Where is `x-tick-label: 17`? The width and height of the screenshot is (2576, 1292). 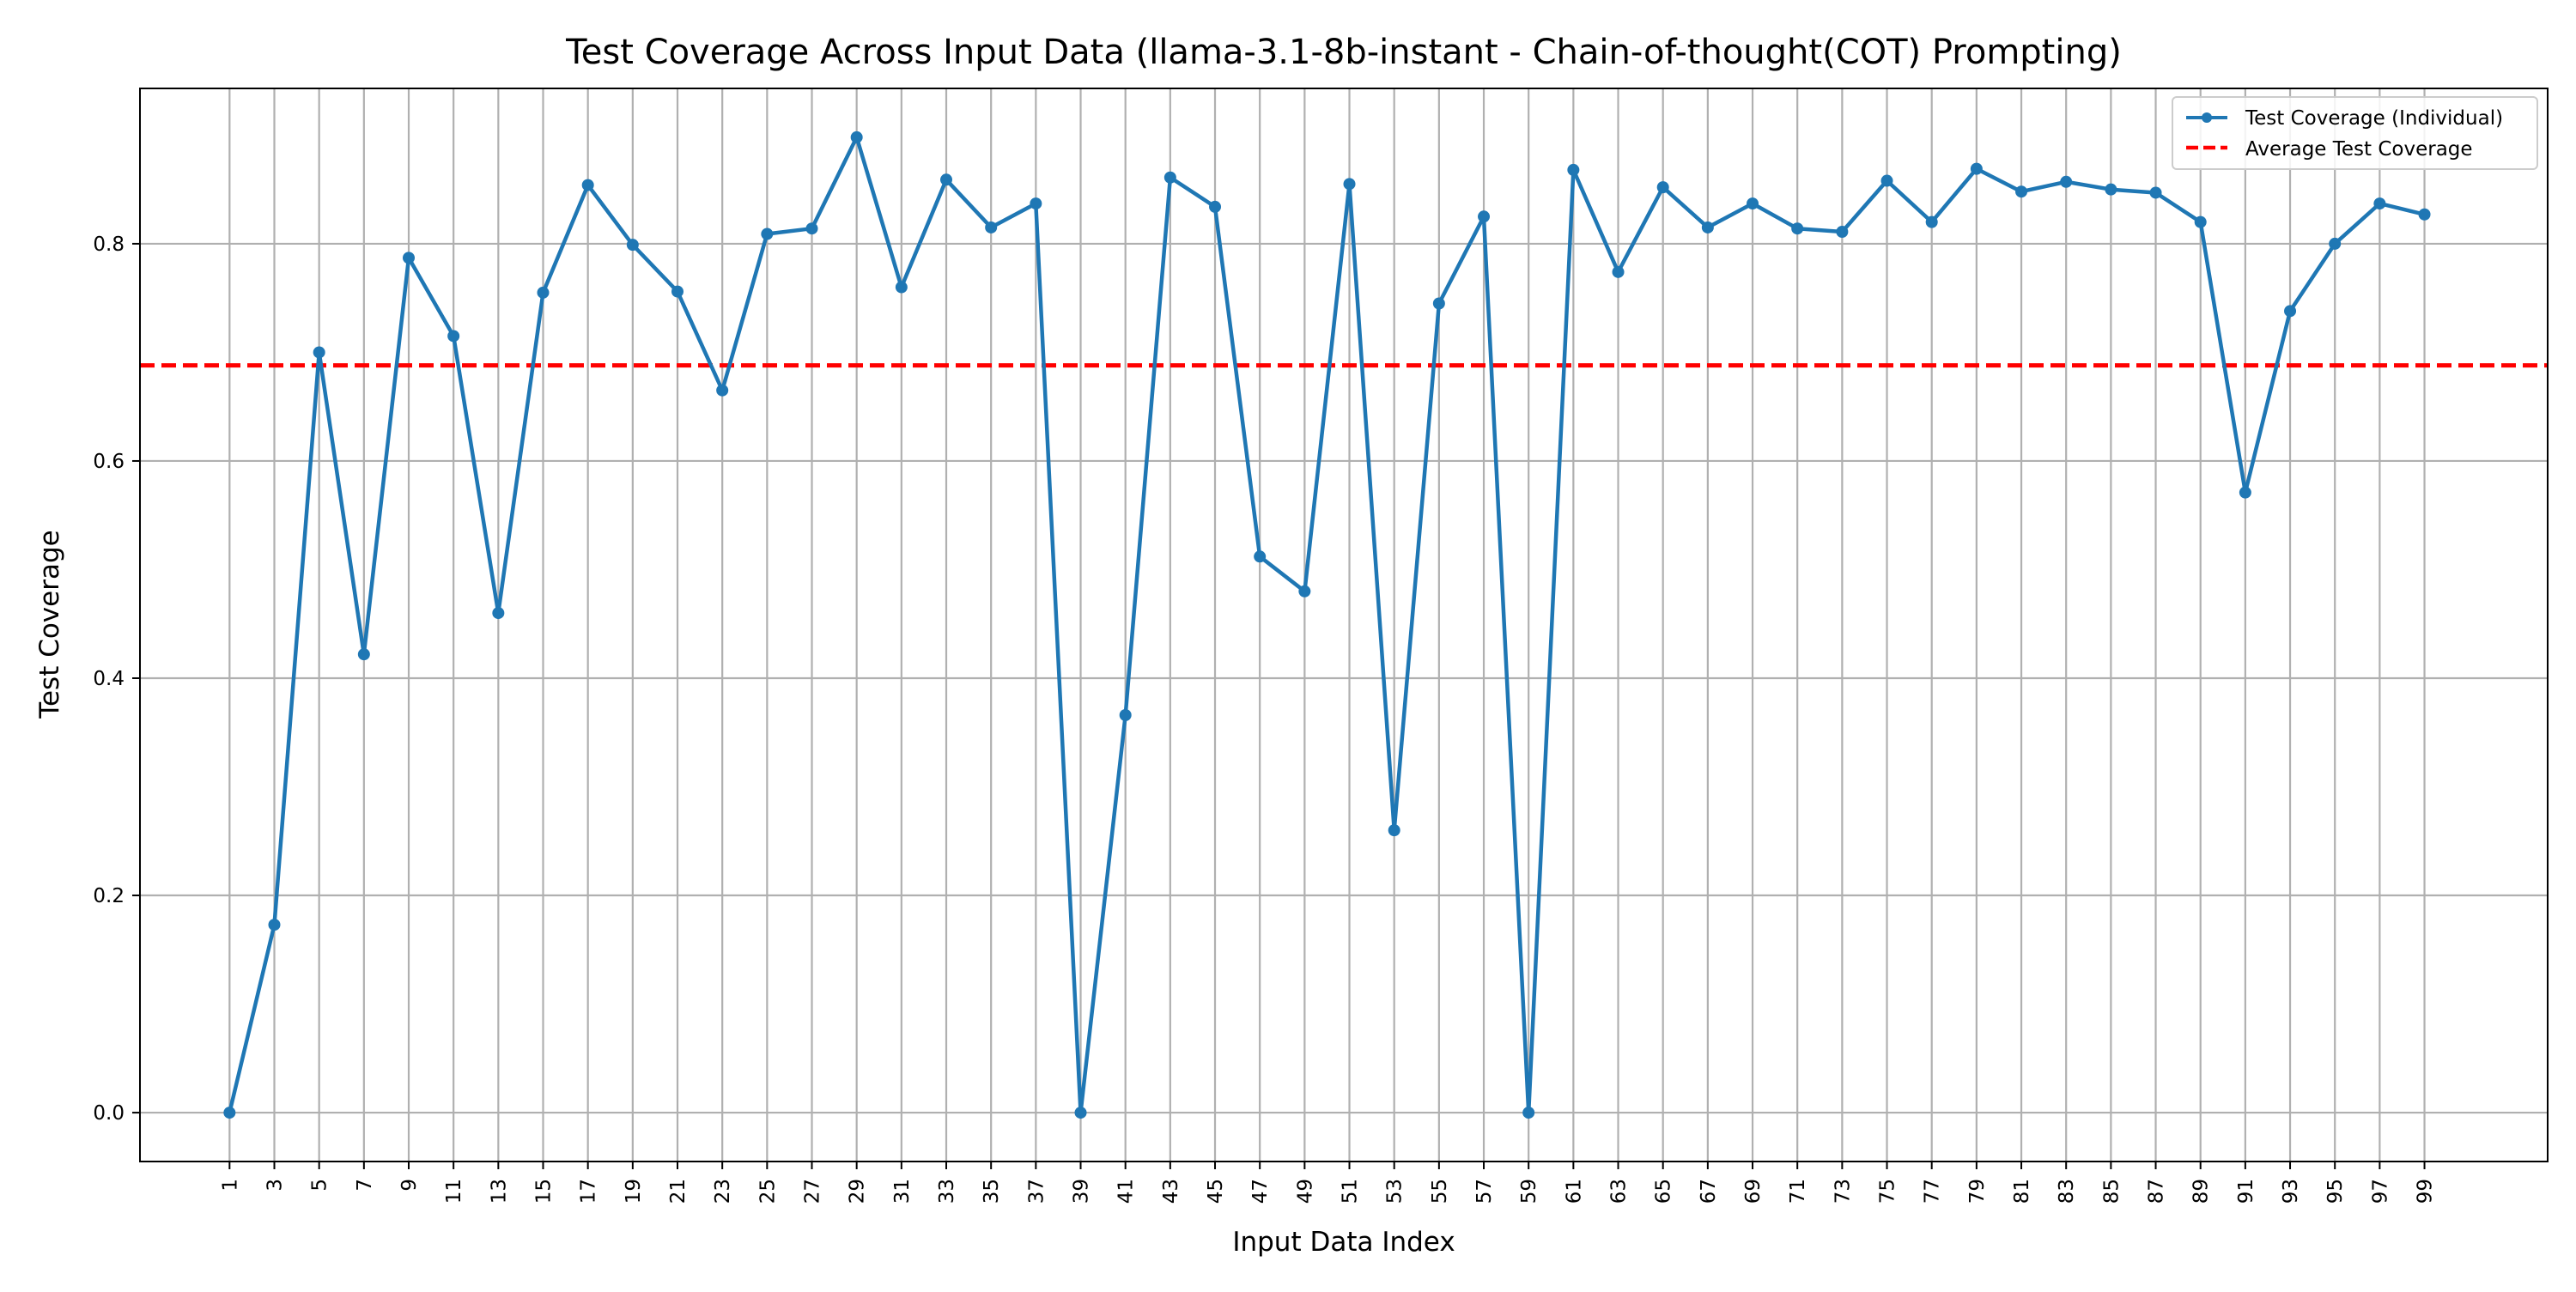 x-tick-label: 17 is located at coordinates (589, 1191).